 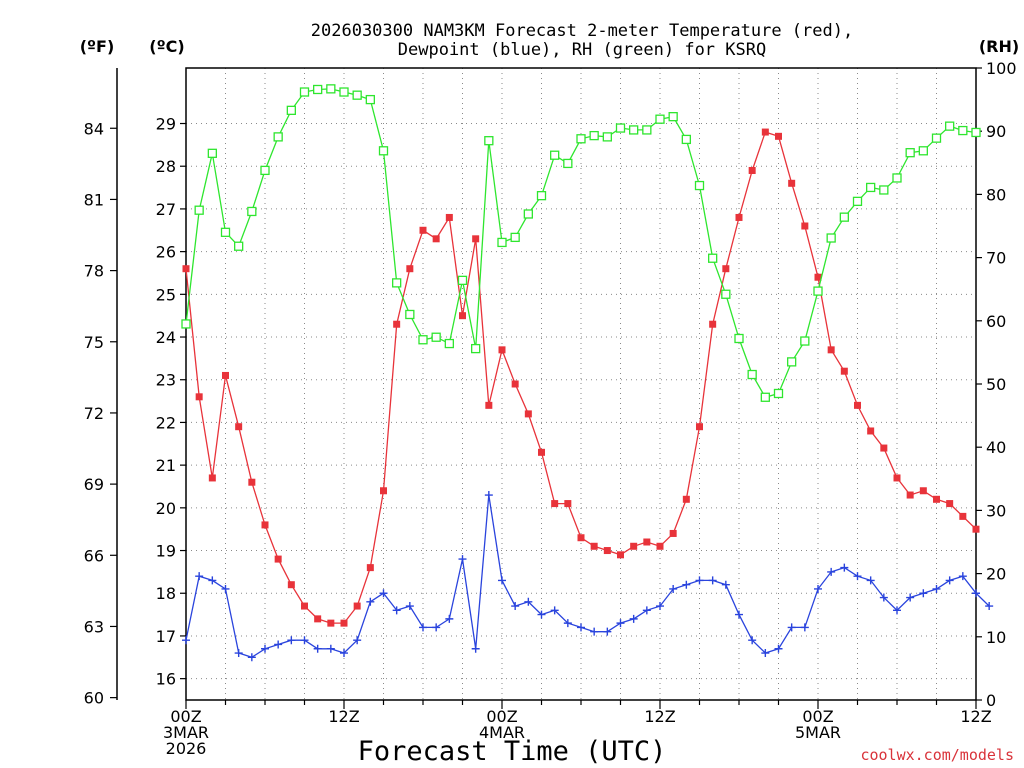 What do you see at coordinates (94, 413) in the screenshot?
I see `fahrenheit-tick-label: 72` at bounding box center [94, 413].